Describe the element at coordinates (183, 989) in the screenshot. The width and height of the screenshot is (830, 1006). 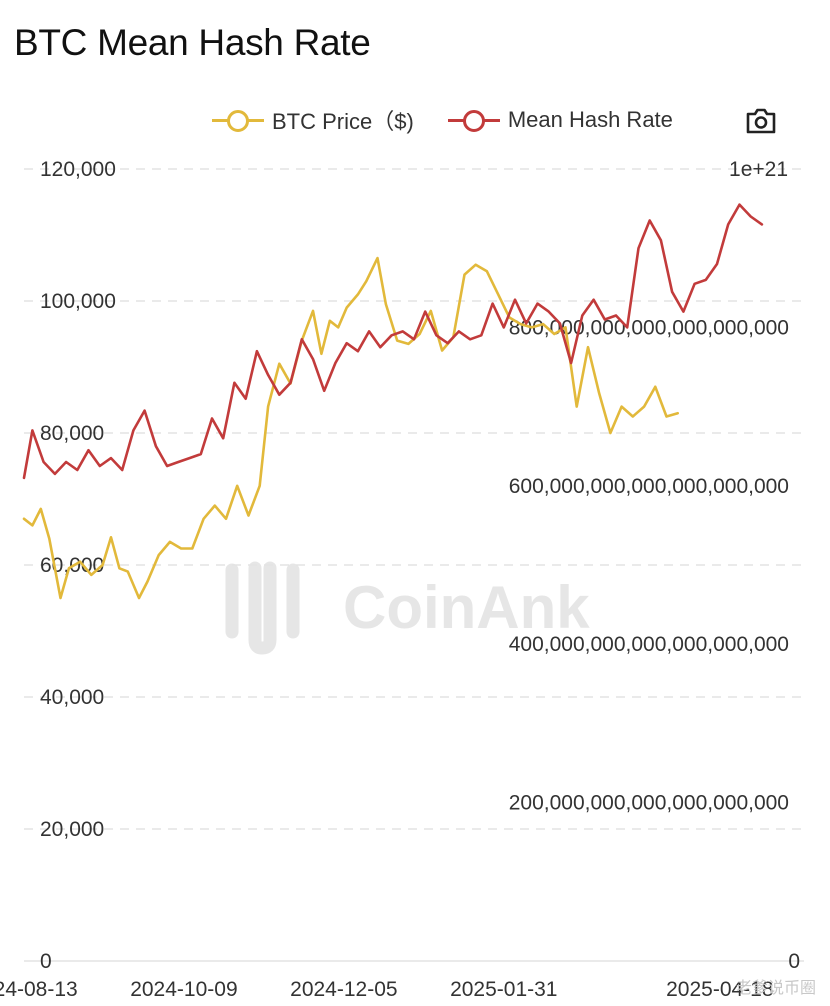
I see `x-tick-label: 2024-10-09` at that location.